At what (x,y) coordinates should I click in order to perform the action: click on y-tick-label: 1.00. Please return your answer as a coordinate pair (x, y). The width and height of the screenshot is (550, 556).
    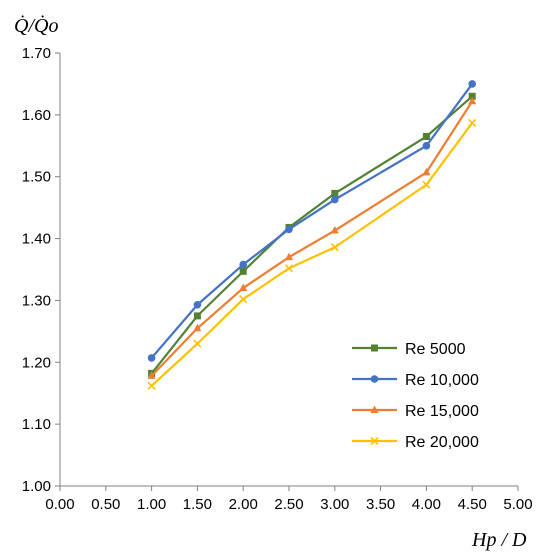
    Looking at the image, I should click on (36, 486).